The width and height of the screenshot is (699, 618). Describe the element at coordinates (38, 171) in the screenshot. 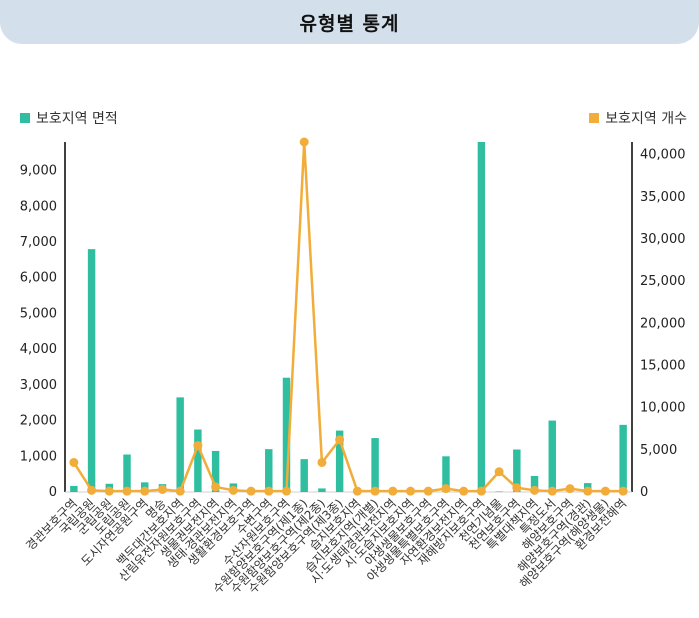

I see `y-left-tick-label: 9,000` at that location.